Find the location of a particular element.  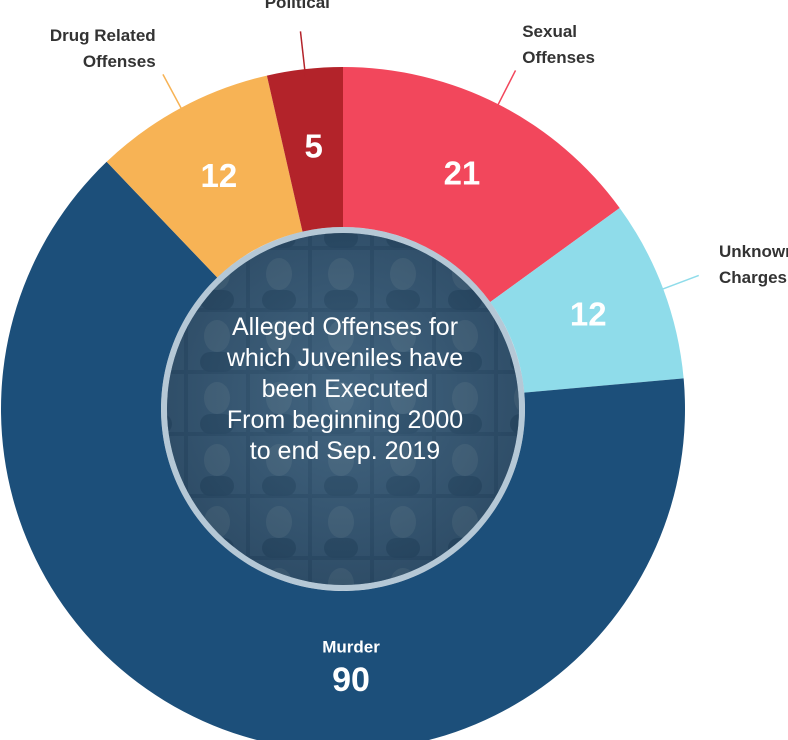

value-label-sexual-offenses: 21 is located at coordinates (462, 172).